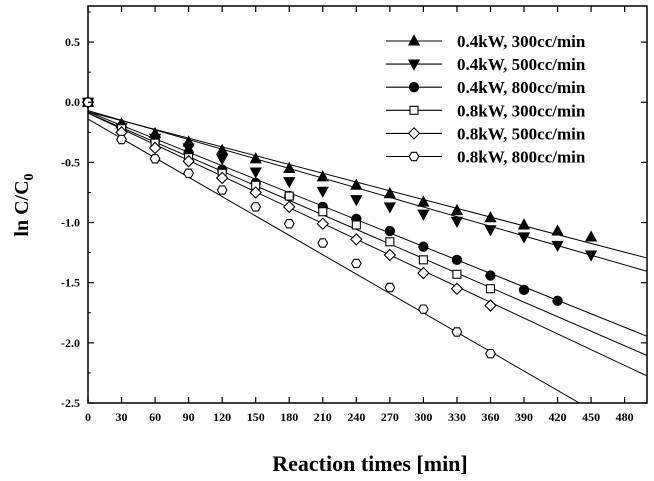 This screenshot has height=481, width=654. What do you see at coordinates (457, 417) in the screenshot?
I see `x-tick-label: 330` at bounding box center [457, 417].